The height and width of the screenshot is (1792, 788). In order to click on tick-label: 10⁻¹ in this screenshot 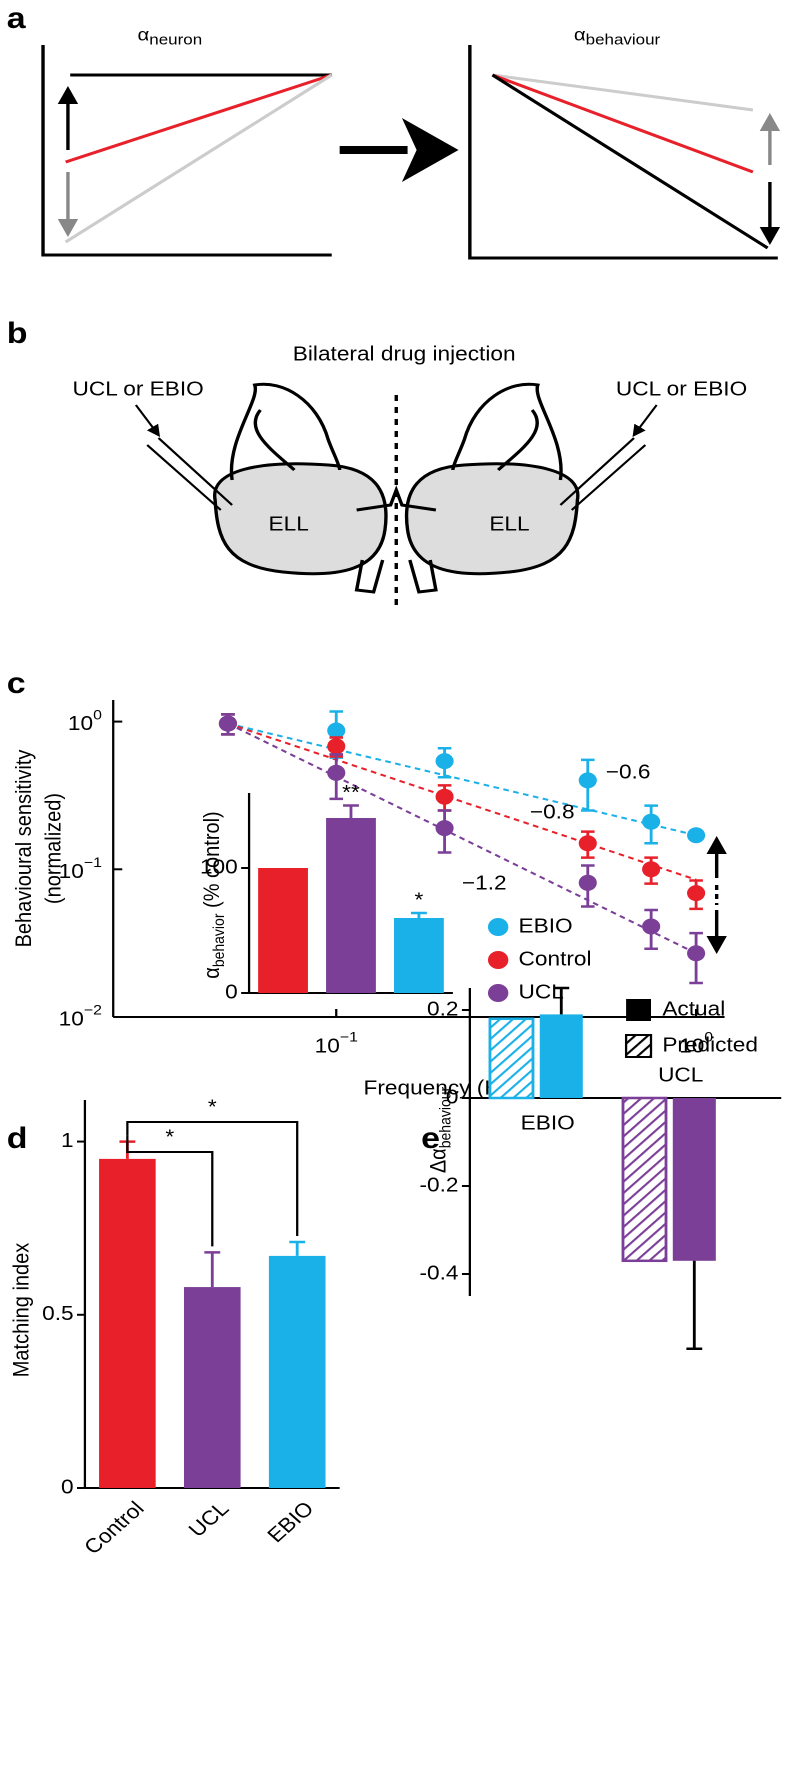, I will do `click(80, 868)`.